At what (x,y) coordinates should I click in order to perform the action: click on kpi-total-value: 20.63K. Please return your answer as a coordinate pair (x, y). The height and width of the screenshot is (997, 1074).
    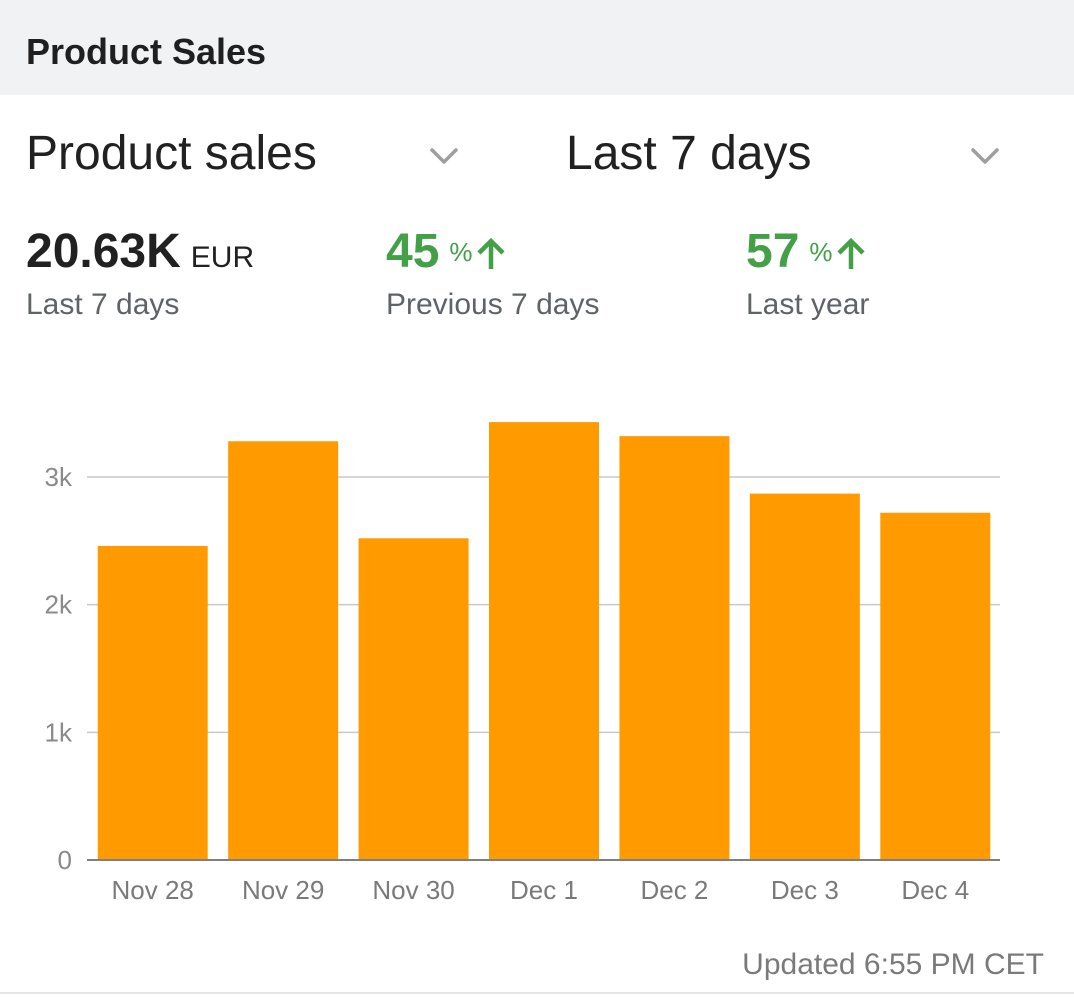
    Looking at the image, I should click on (103, 251).